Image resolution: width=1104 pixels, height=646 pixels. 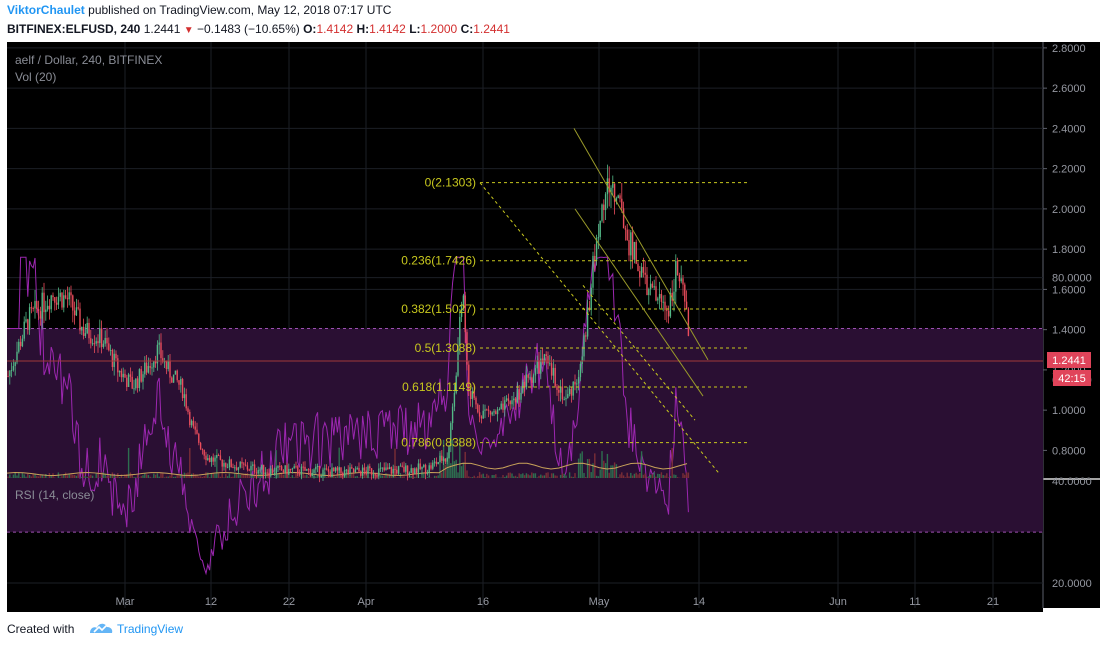 I want to click on close-label: C:, so click(x=467, y=29).